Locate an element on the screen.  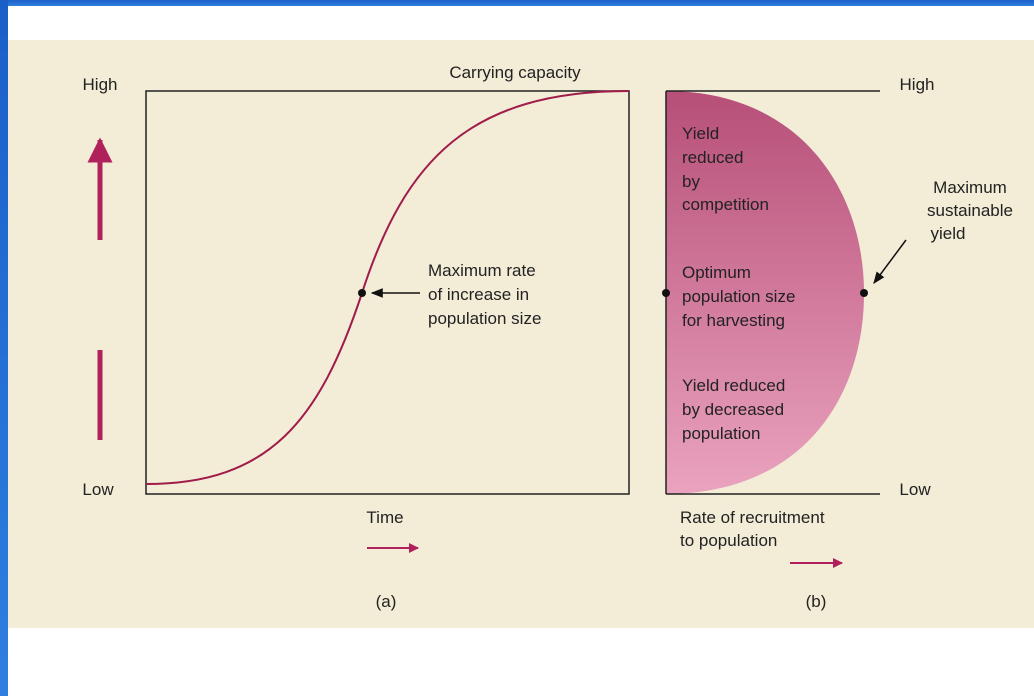
region-label: by is located at coordinates (691, 181).